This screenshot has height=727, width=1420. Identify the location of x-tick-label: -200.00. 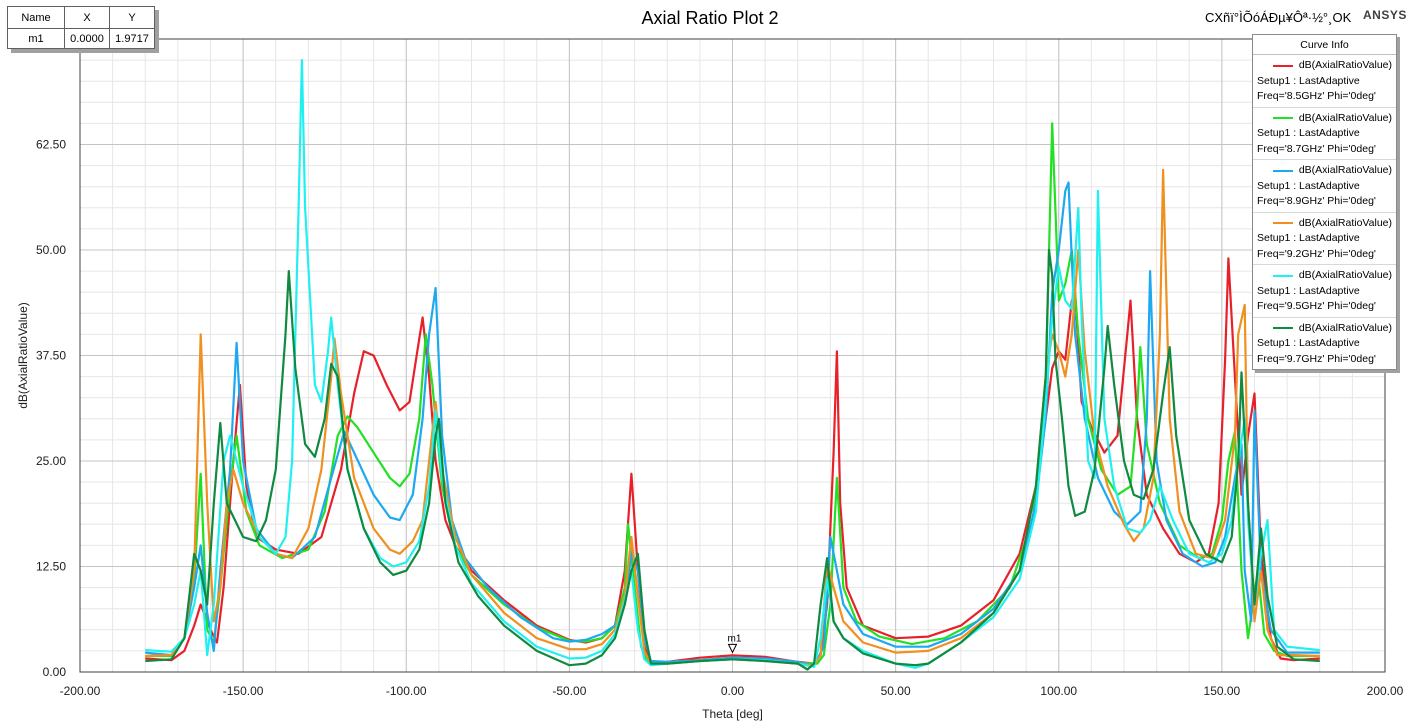
(80, 691).